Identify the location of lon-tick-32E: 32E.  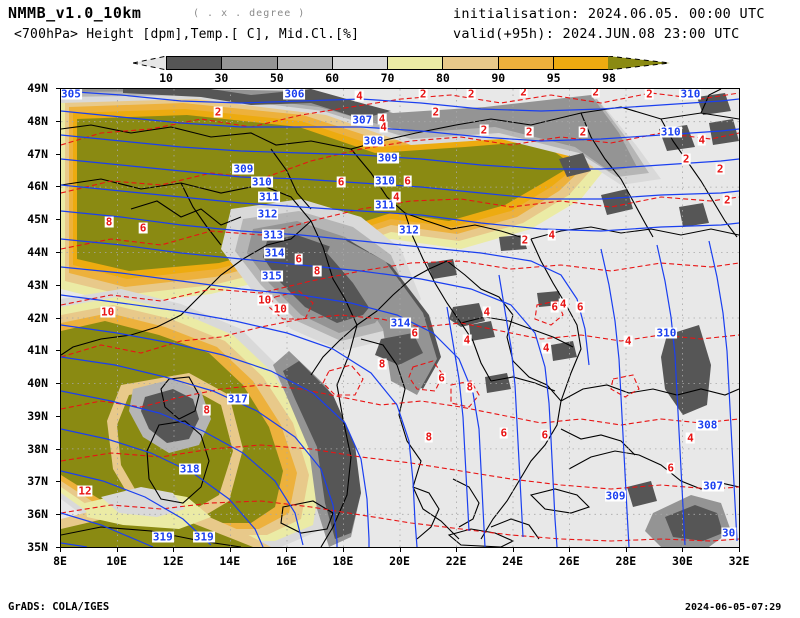
(739, 561).